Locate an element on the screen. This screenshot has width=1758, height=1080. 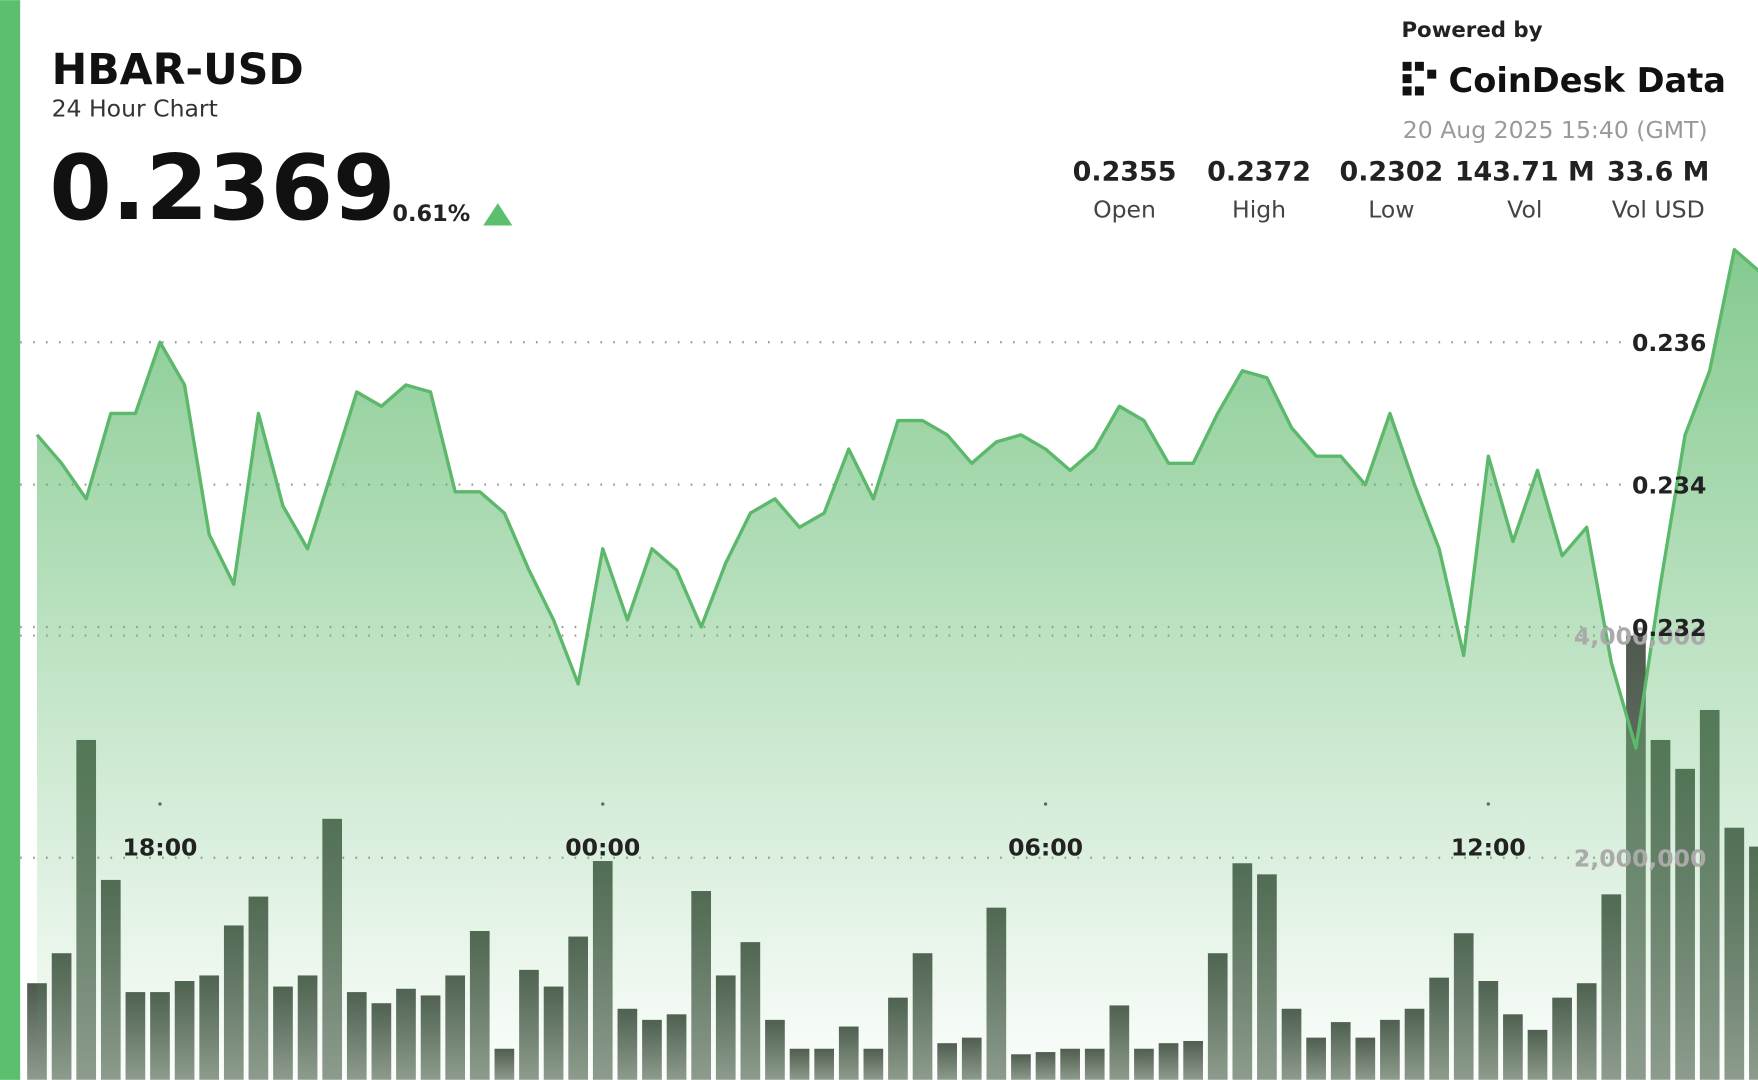
title: HBAR-USD is located at coordinates (178, 70).